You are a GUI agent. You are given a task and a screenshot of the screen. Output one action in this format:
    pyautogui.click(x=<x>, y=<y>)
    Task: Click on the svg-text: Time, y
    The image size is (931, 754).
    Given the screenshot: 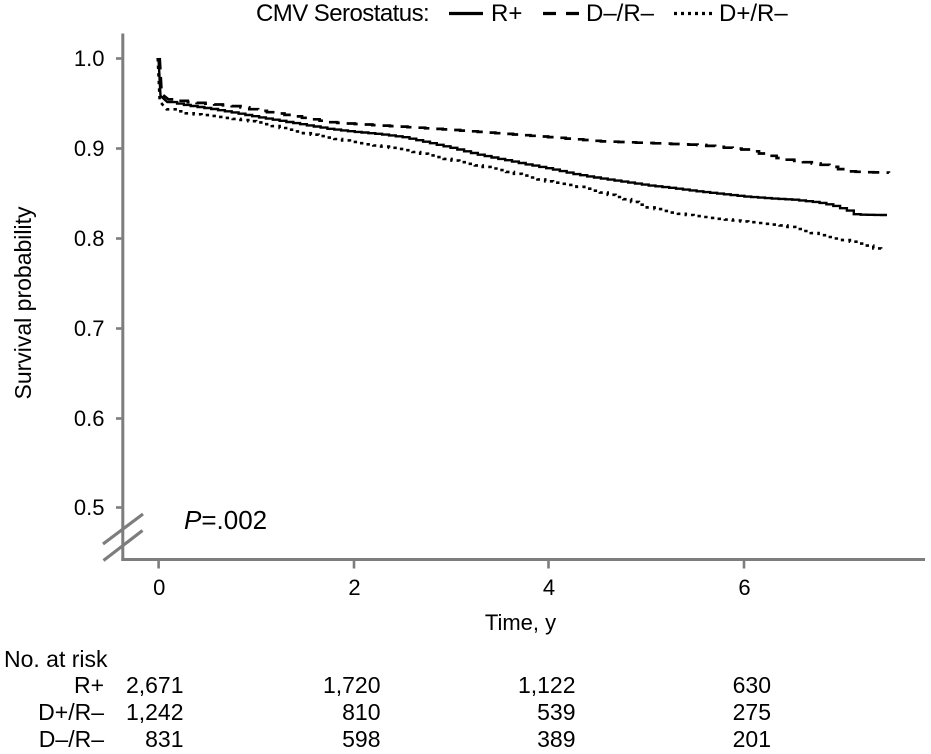 What is the action you would take?
    pyautogui.click(x=520, y=622)
    